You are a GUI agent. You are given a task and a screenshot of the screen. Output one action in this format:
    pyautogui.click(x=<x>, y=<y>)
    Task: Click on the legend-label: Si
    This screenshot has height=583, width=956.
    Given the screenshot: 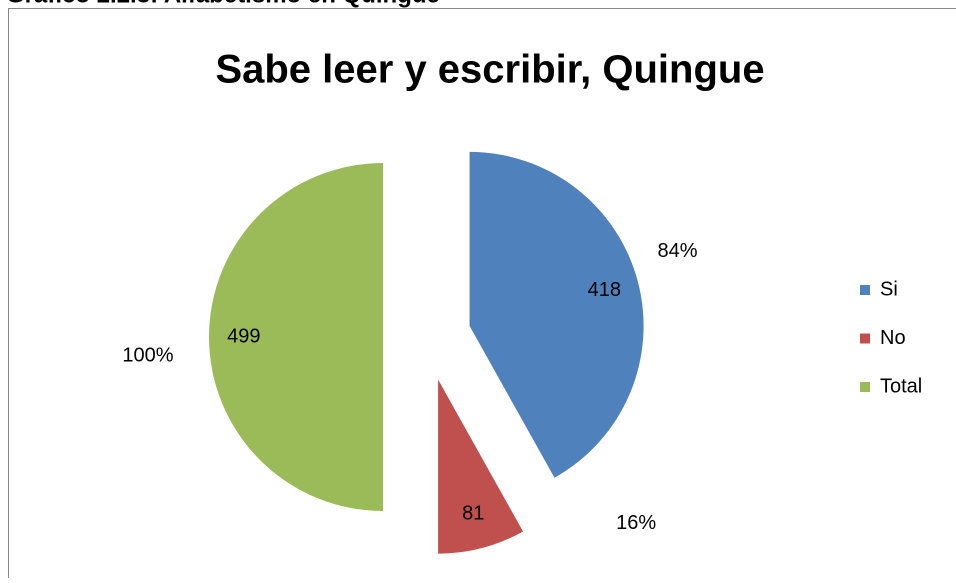 What is the action you would take?
    pyautogui.click(x=889, y=289)
    